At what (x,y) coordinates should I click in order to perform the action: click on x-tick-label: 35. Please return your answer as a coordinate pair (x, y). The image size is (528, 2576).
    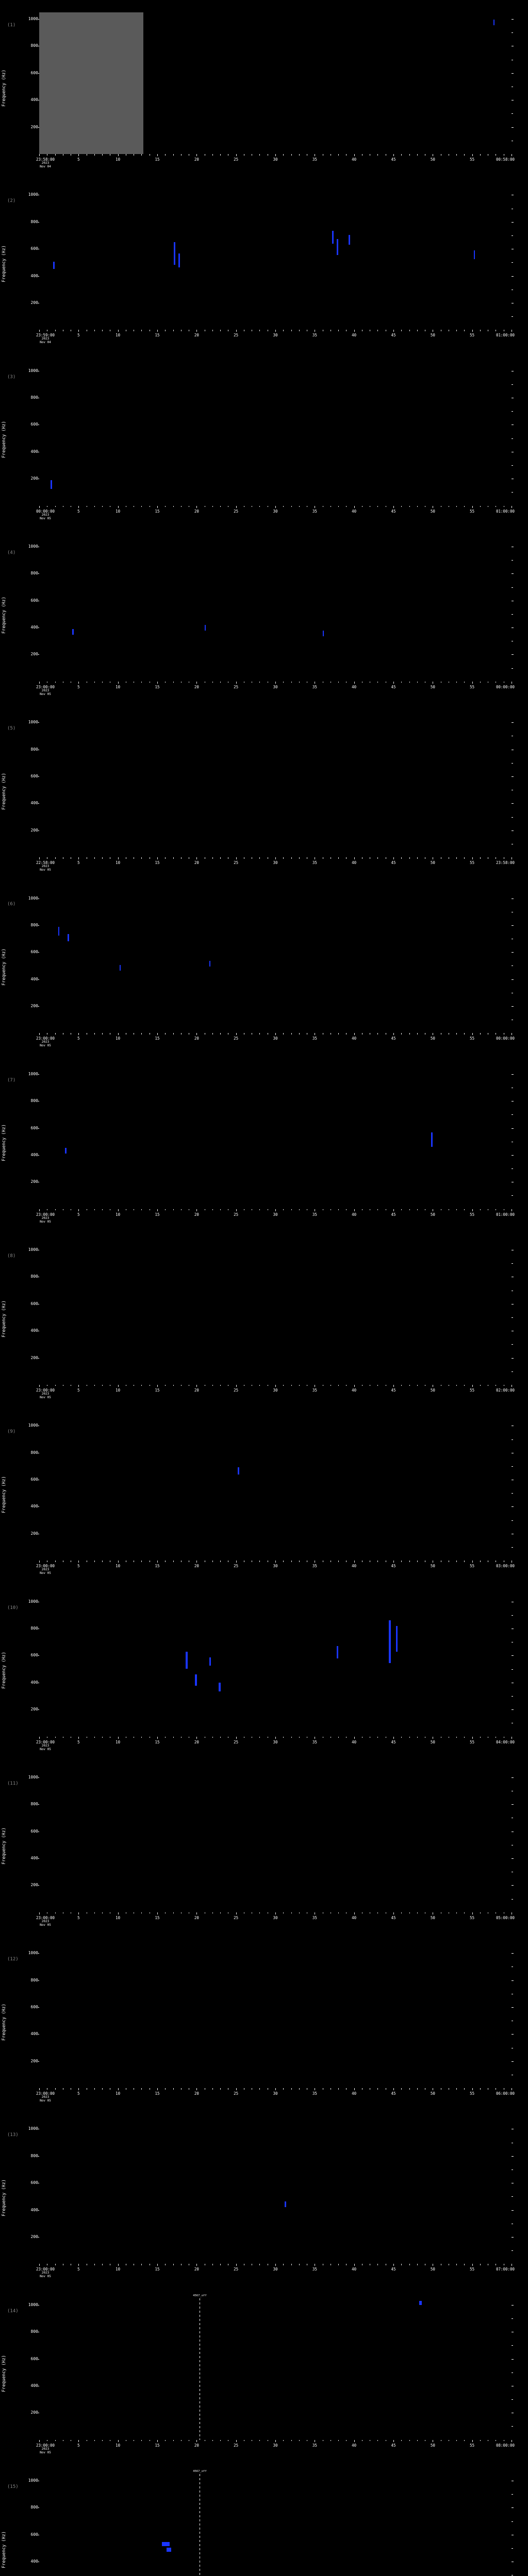
    Looking at the image, I should click on (314, 2445).